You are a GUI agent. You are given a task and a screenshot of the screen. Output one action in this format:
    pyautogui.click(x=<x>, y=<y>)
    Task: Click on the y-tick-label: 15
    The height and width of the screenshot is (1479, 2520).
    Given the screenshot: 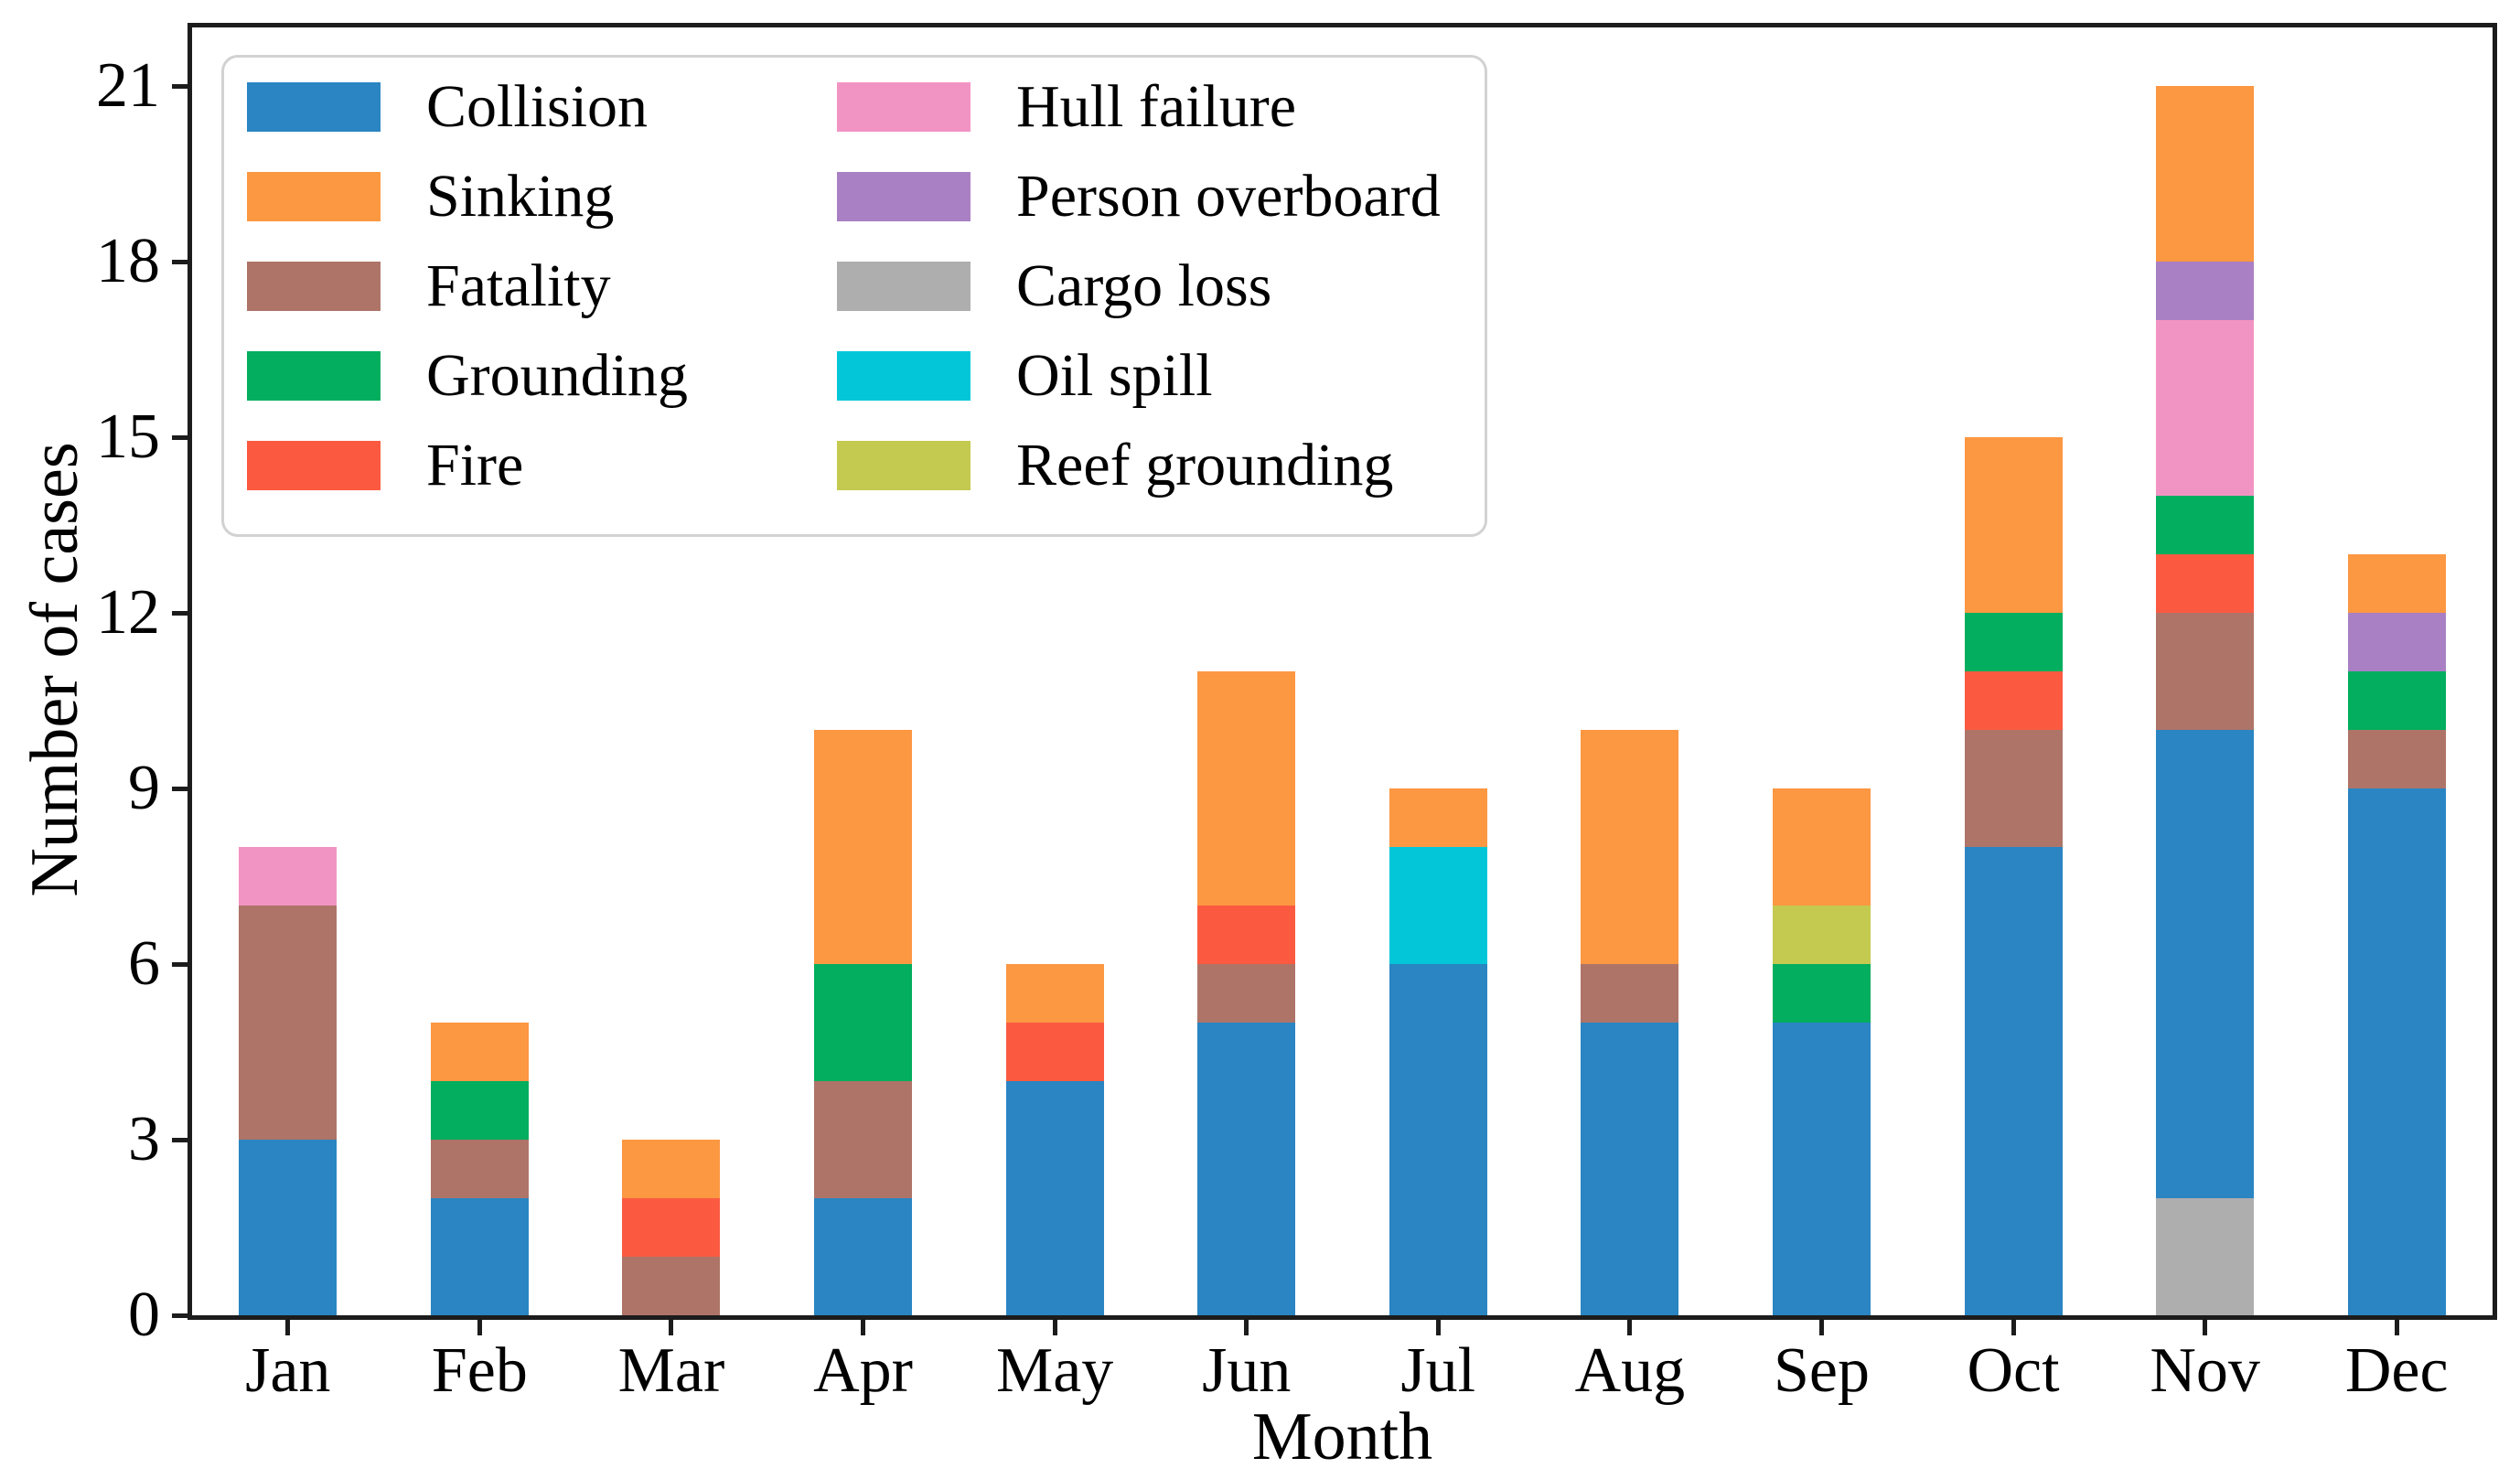 What is the action you would take?
    pyautogui.click(x=128, y=437)
    